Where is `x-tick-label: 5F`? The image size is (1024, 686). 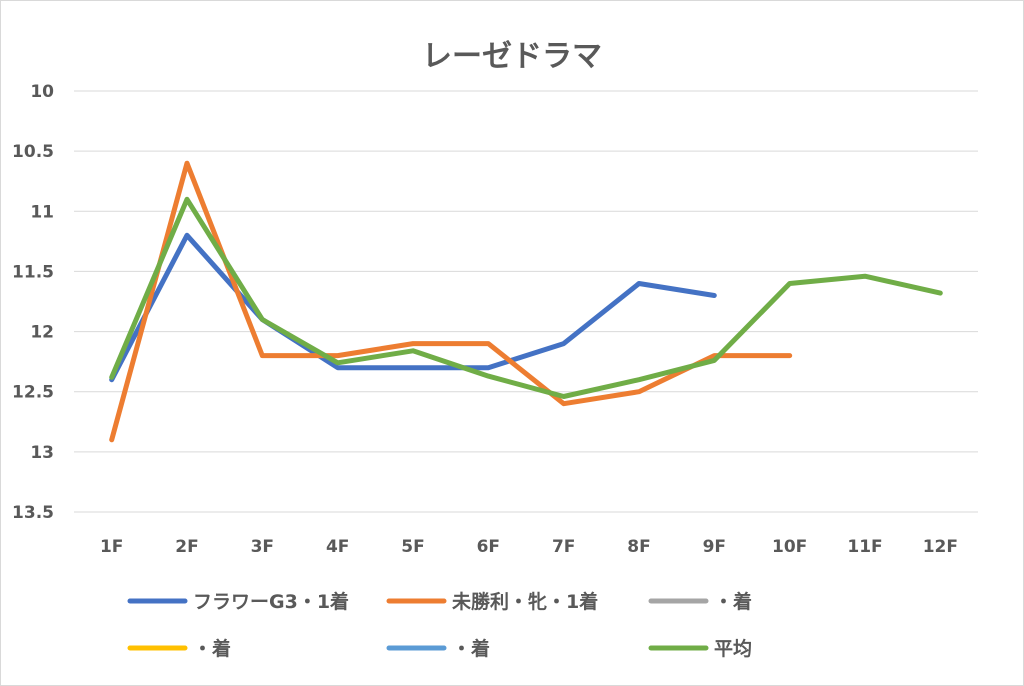 x-tick-label: 5F is located at coordinates (412, 547).